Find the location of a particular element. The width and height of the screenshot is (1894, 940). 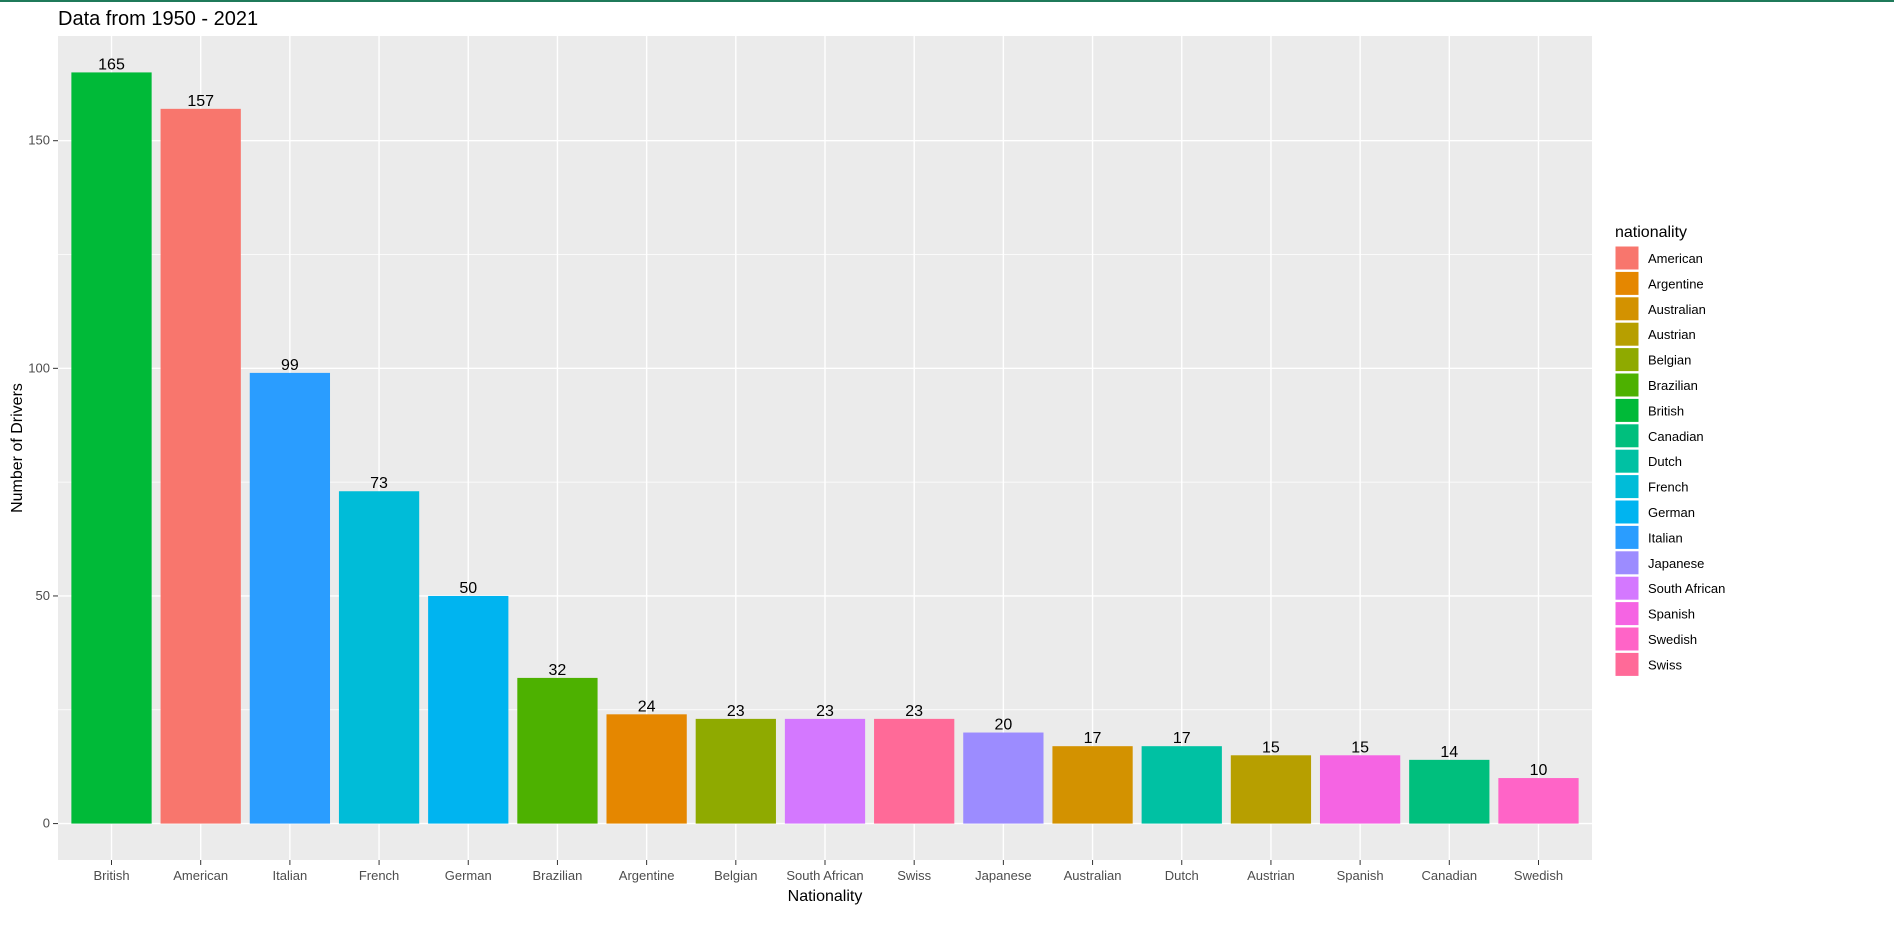

x-tick-label: Argentine is located at coordinates (647, 875).